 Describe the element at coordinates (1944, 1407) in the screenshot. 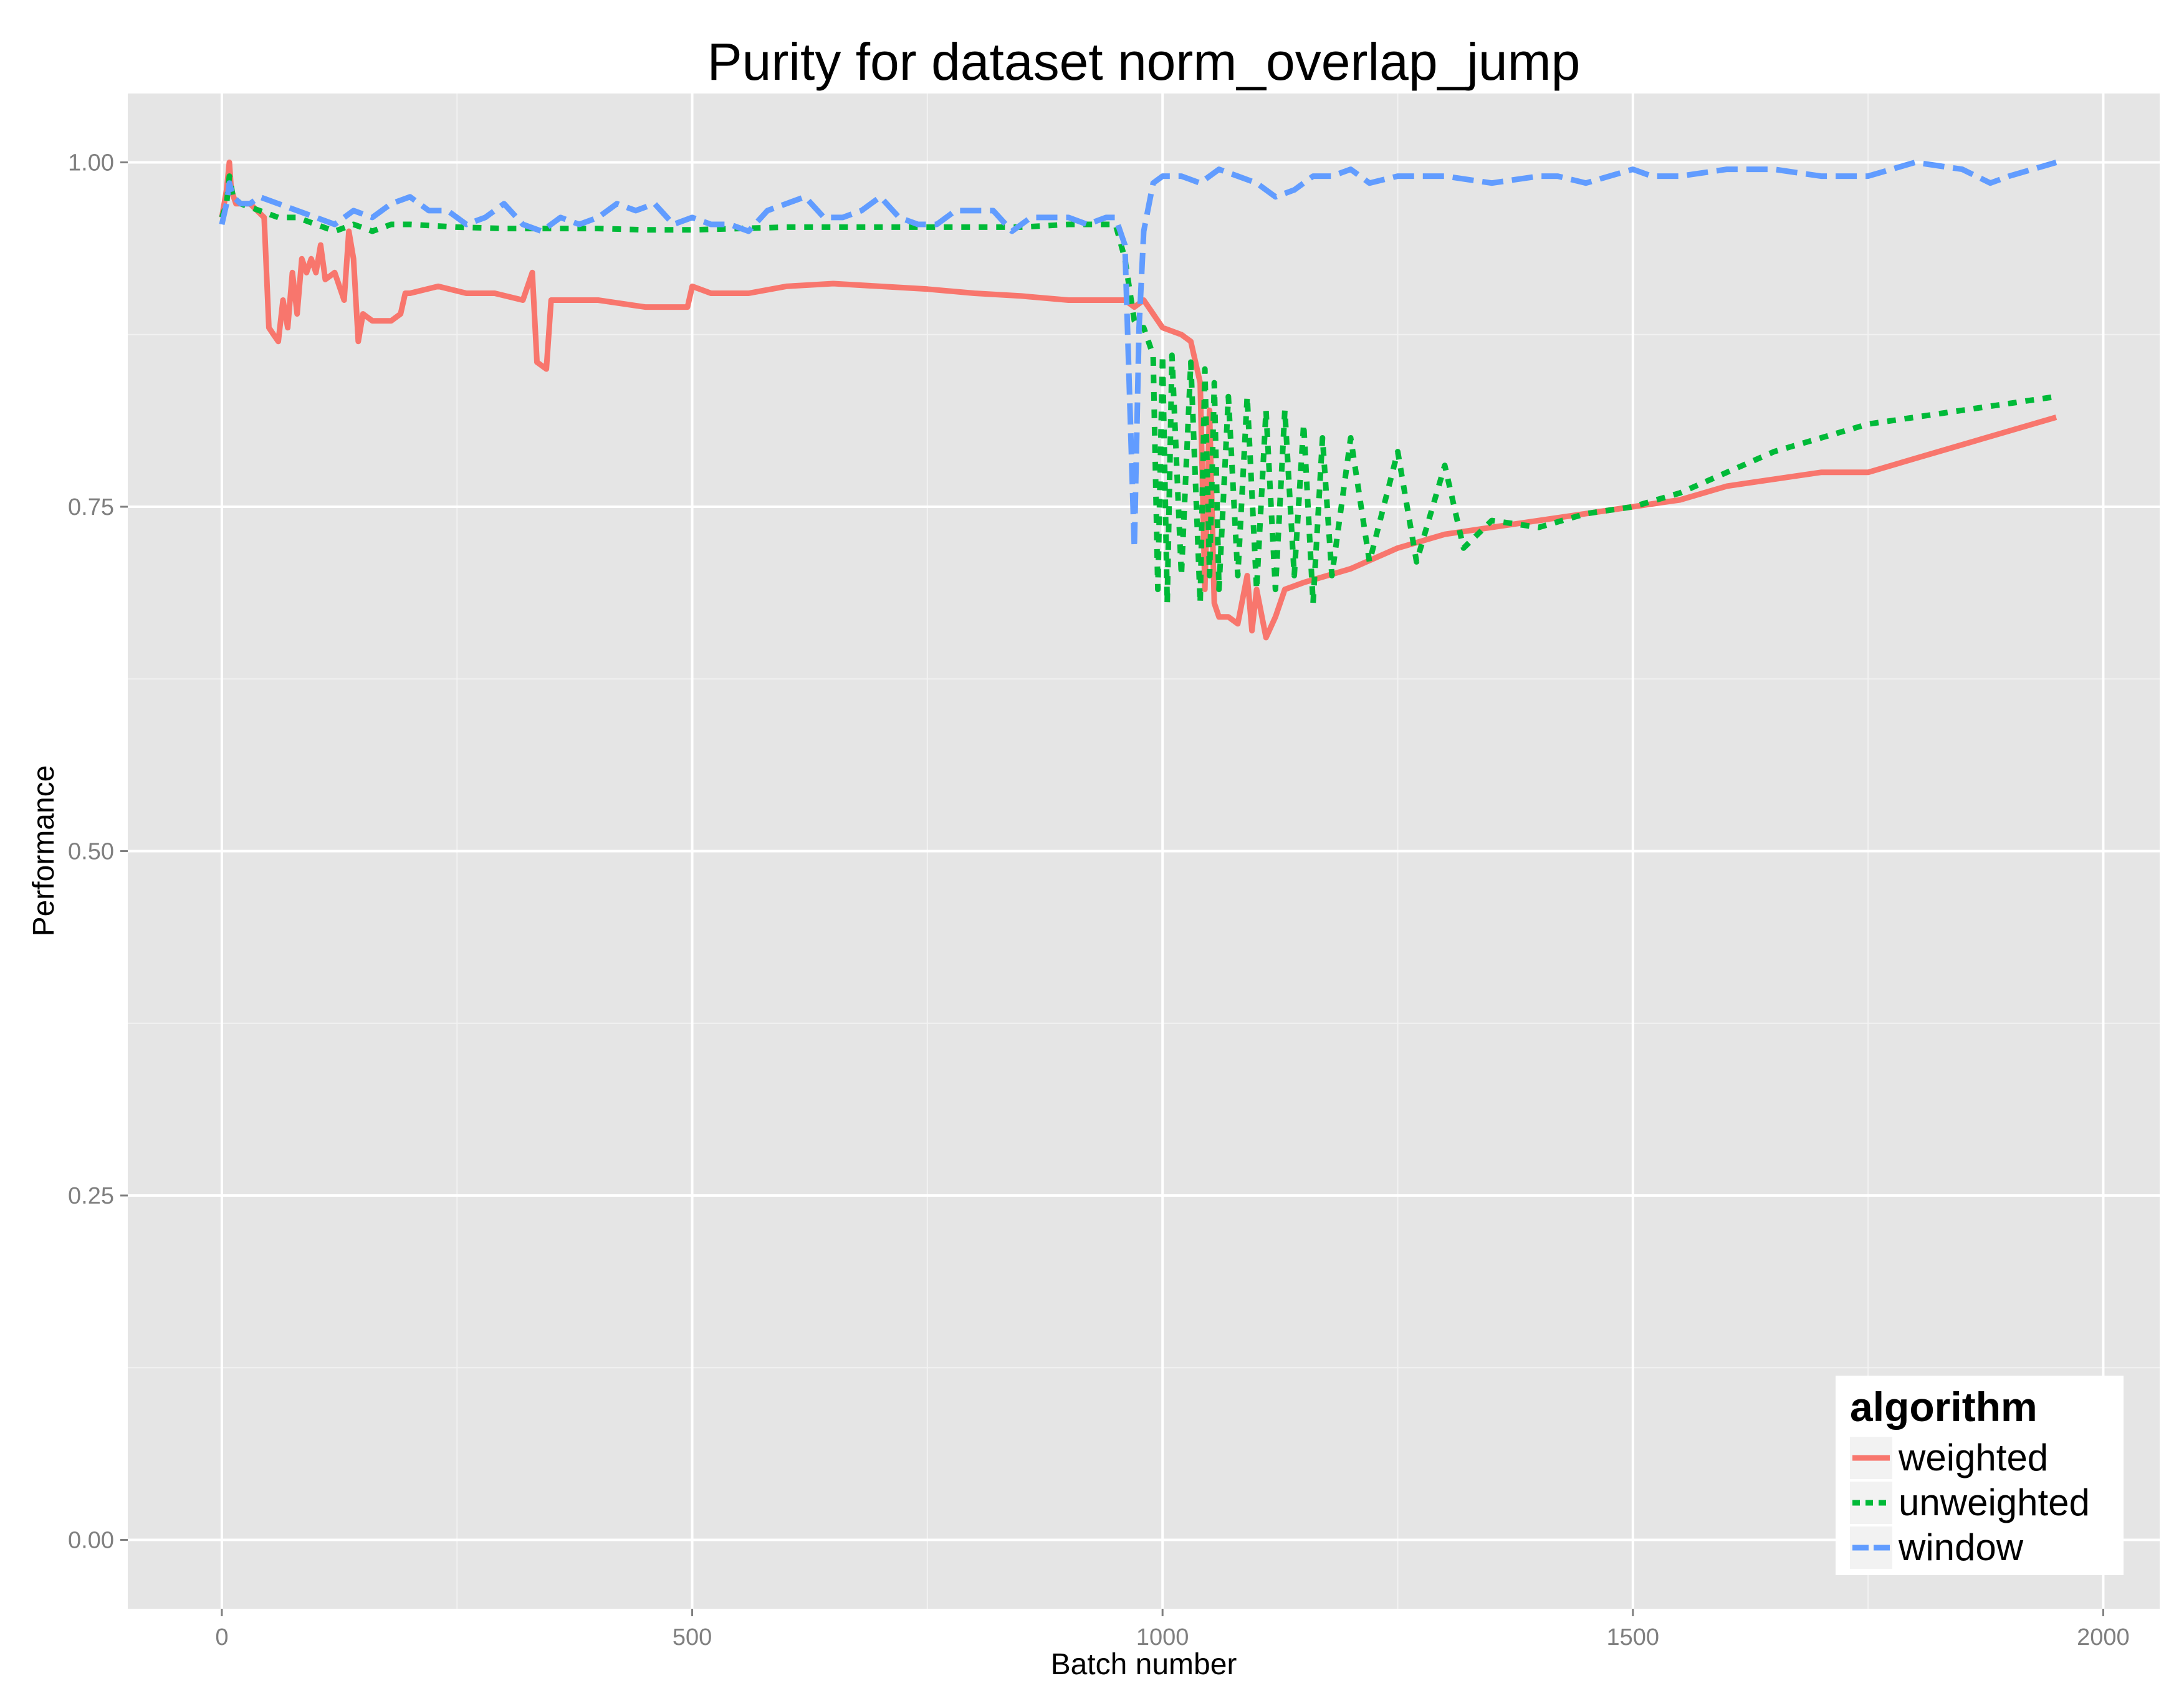

I see `legend-title: algorithm` at that location.